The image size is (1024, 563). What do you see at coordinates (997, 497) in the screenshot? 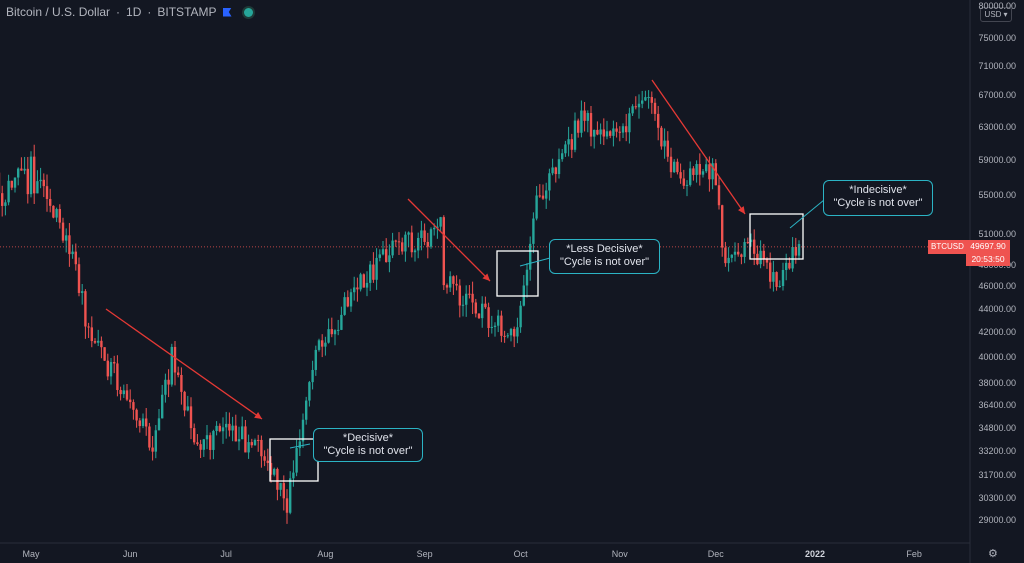
I see `price-tick-label: 30300.00` at bounding box center [997, 497].